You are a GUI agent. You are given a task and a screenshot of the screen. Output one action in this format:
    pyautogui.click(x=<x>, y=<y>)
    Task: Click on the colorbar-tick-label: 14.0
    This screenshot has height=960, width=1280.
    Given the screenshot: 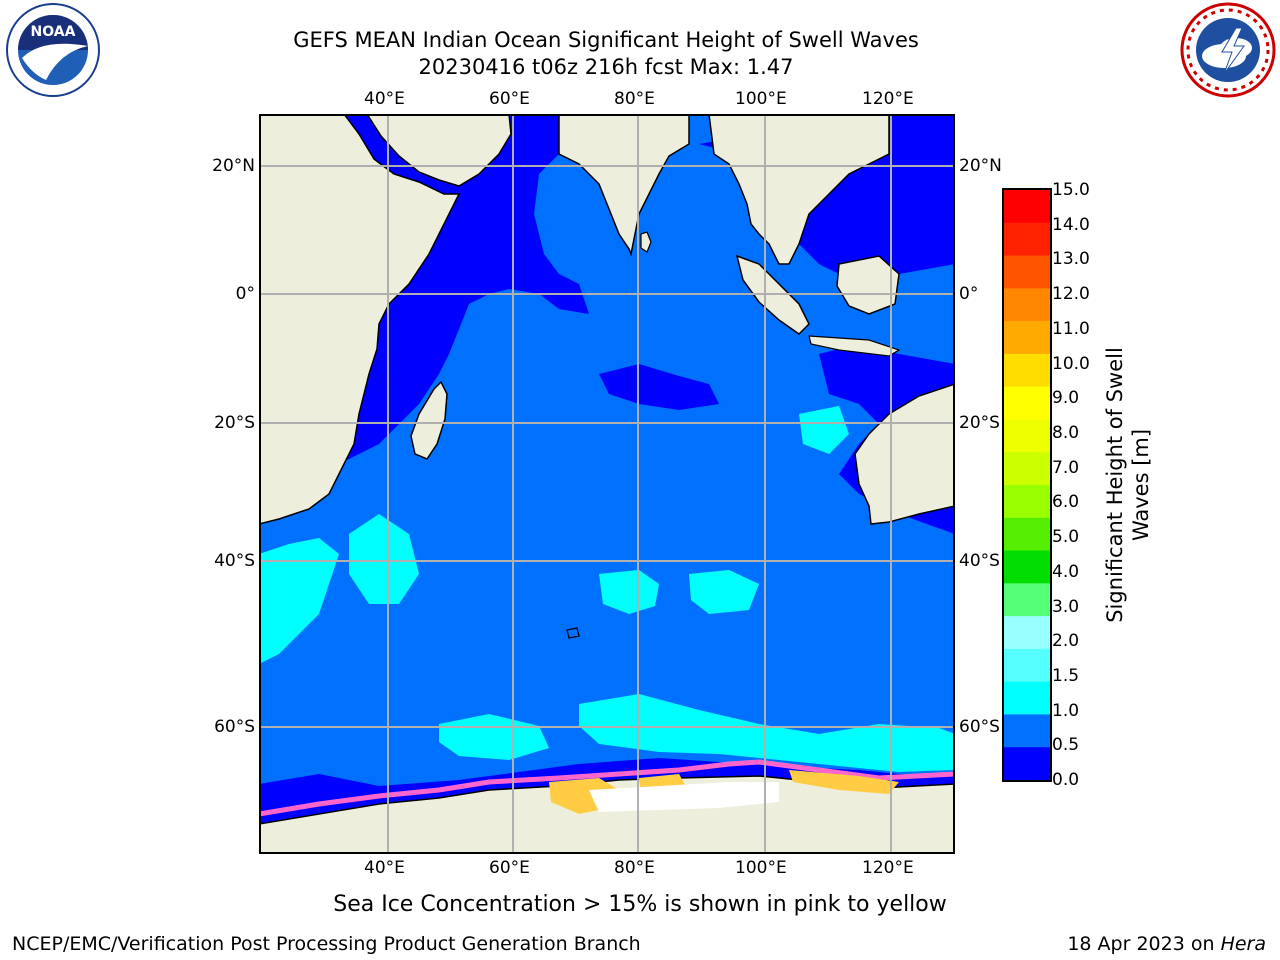 What is the action you would take?
    pyautogui.click(x=1071, y=224)
    